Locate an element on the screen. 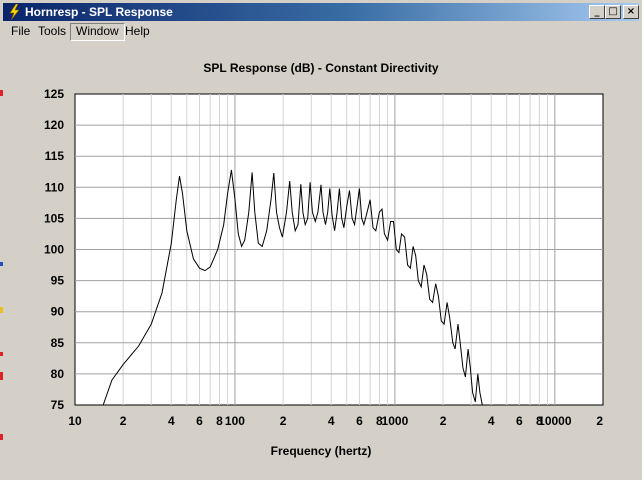 The image size is (642, 480). x-tick-label: 10 is located at coordinates (75, 421).